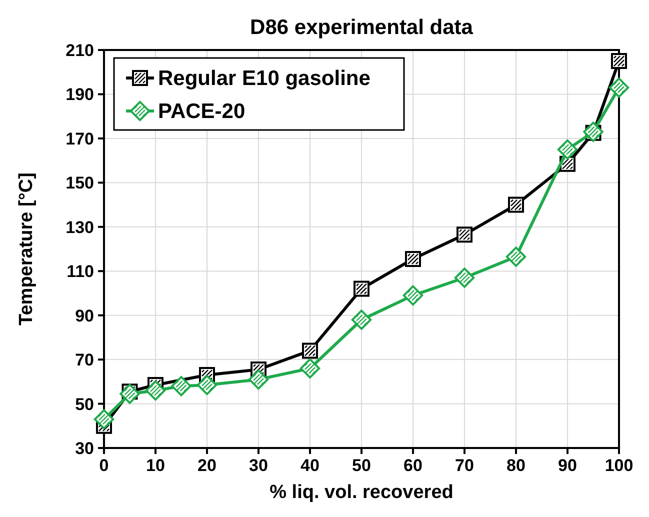 Image resolution: width=649 pixels, height=517 pixels. I want to click on y-tick-label: 30, so click(84, 448).